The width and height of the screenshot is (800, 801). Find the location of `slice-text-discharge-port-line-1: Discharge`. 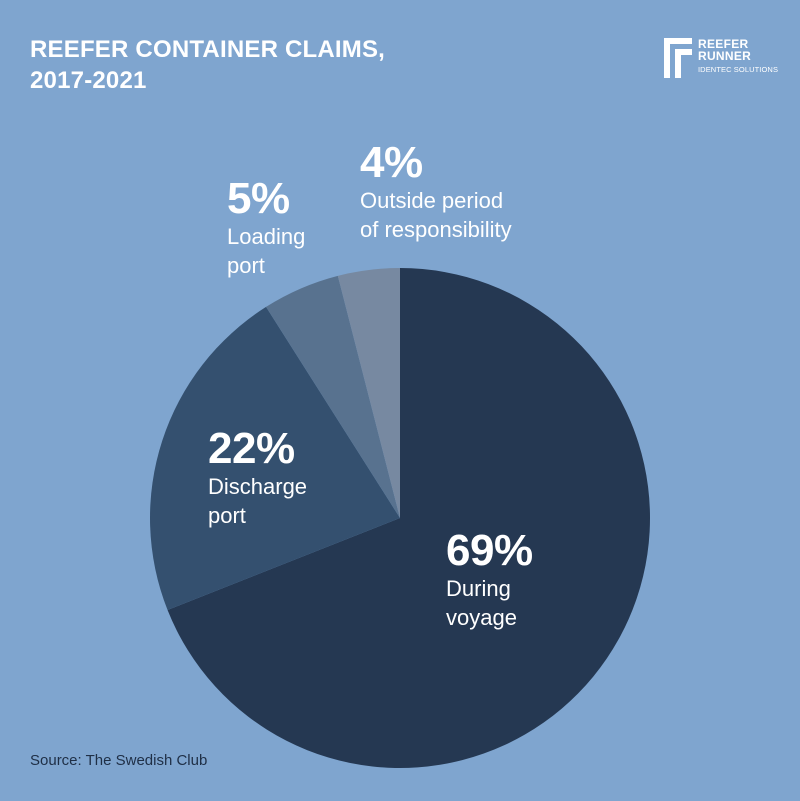

slice-text-discharge-port-line-1: Discharge is located at coordinates (258, 486).